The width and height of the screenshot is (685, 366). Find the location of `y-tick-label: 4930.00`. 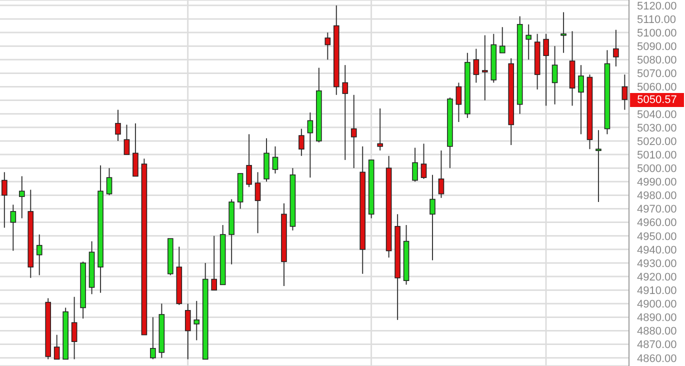

y-tick-label: 4930.00 is located at coordinates (657, 264).